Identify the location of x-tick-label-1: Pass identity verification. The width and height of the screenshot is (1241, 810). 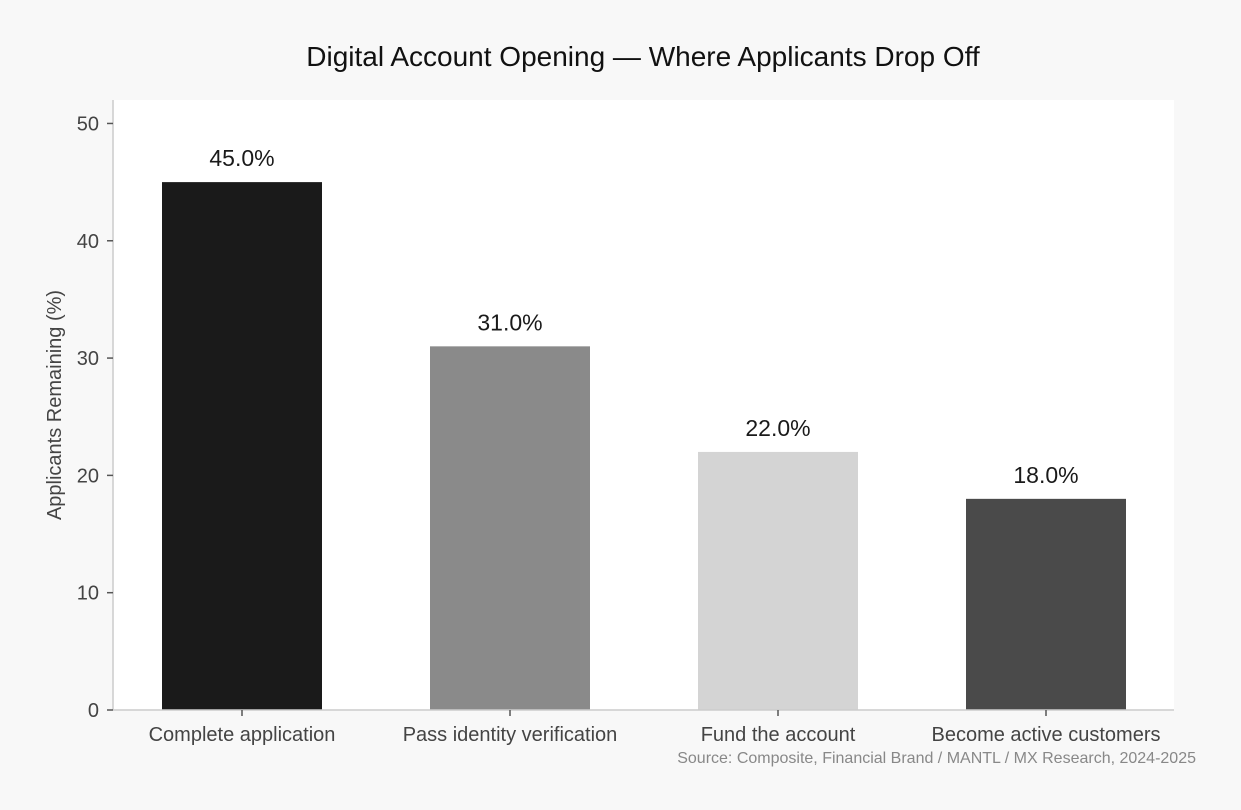
(510, 735).